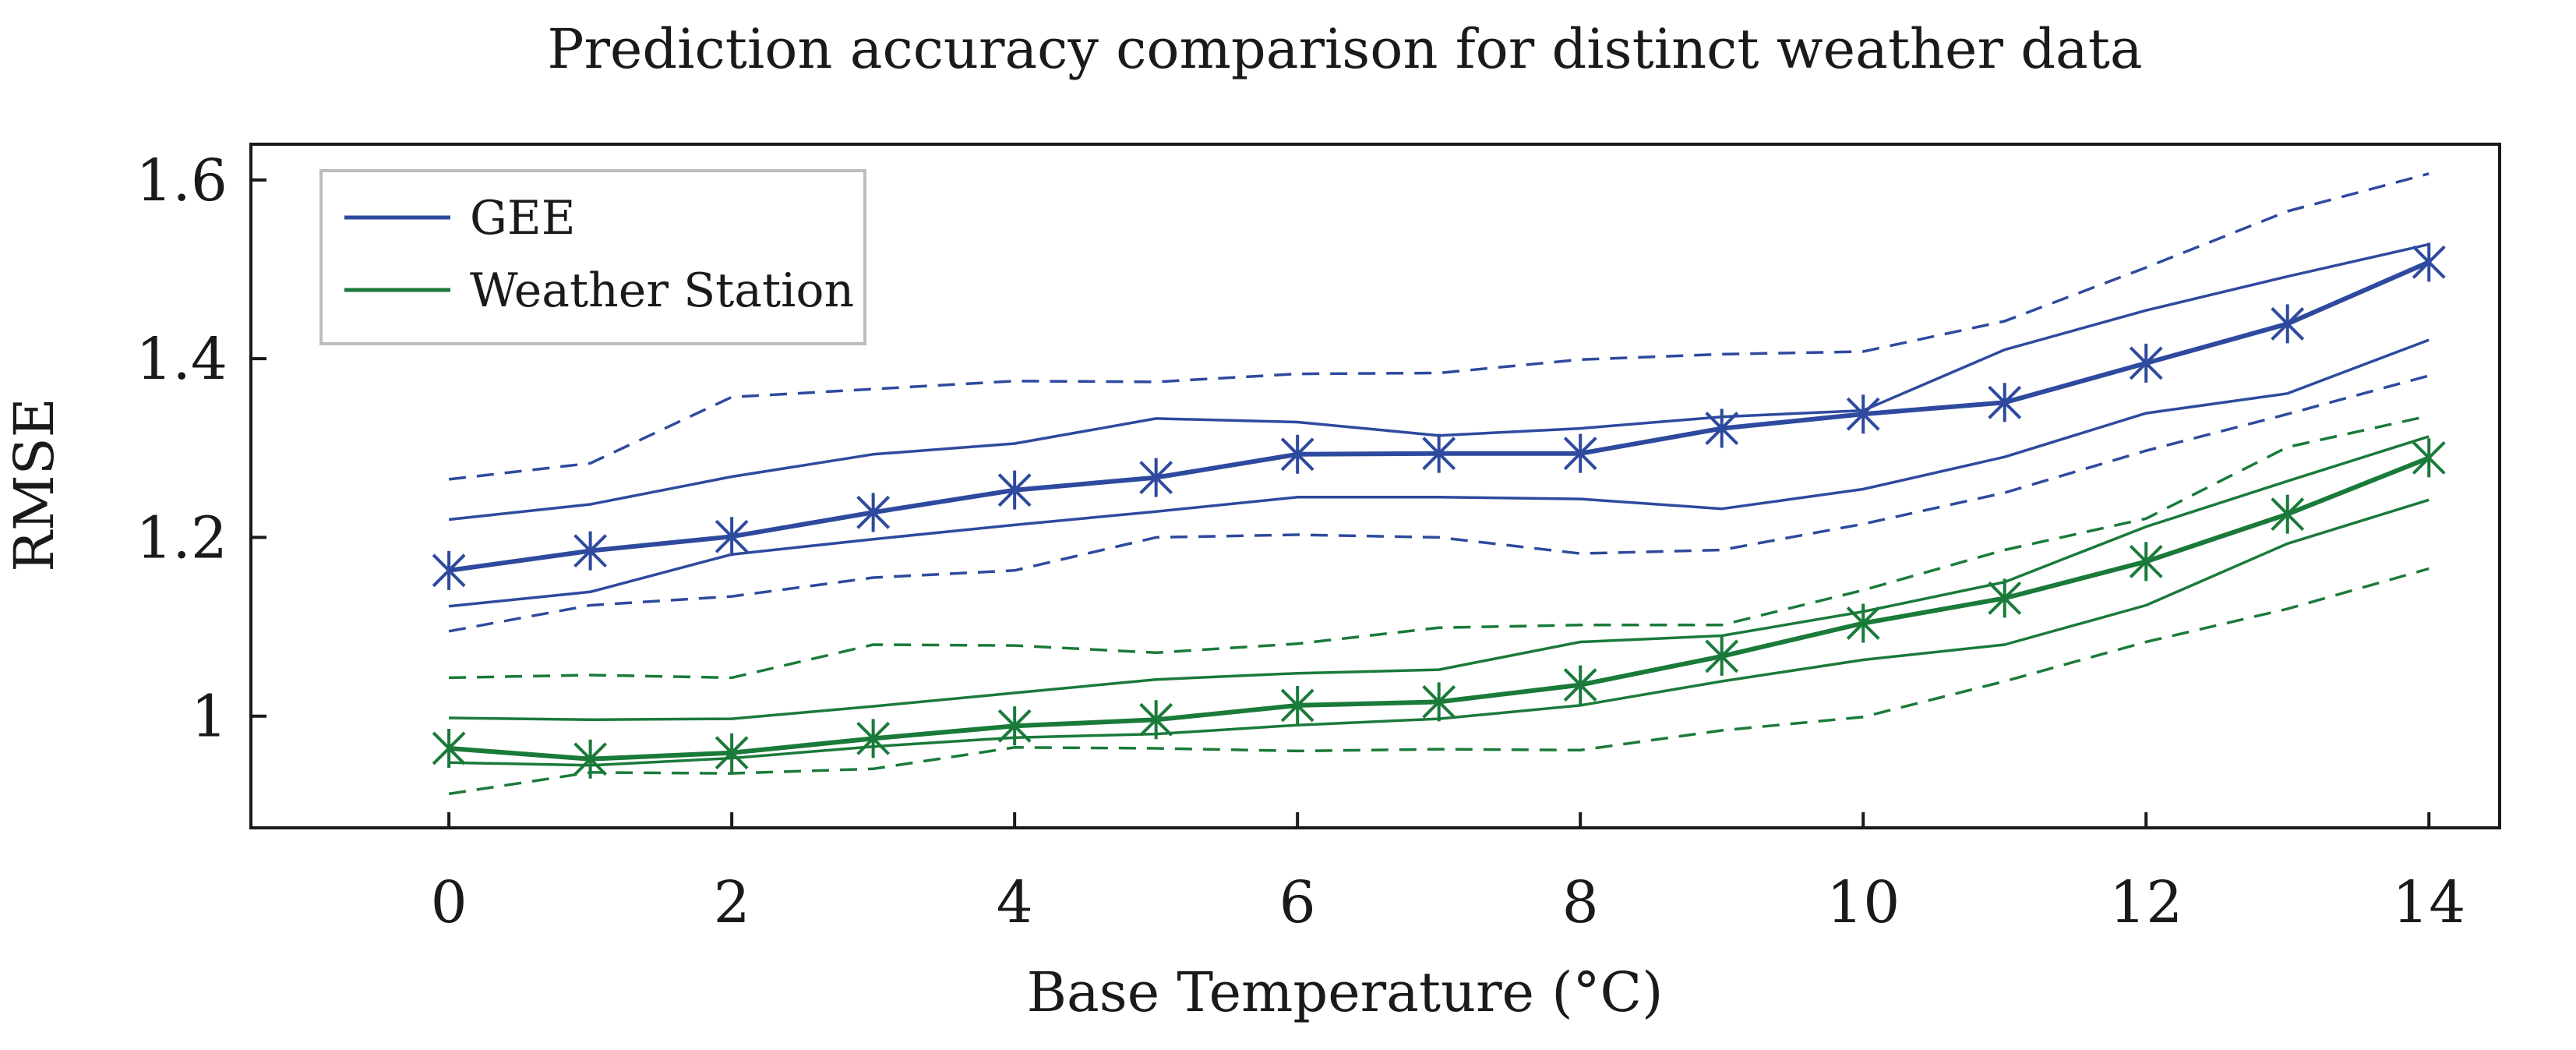 The width and height of the screenshot is (2576, 1050). Describe the element at coordinates (732, 903) in the screenshot. I see `x-tick-label: 2` at that location.